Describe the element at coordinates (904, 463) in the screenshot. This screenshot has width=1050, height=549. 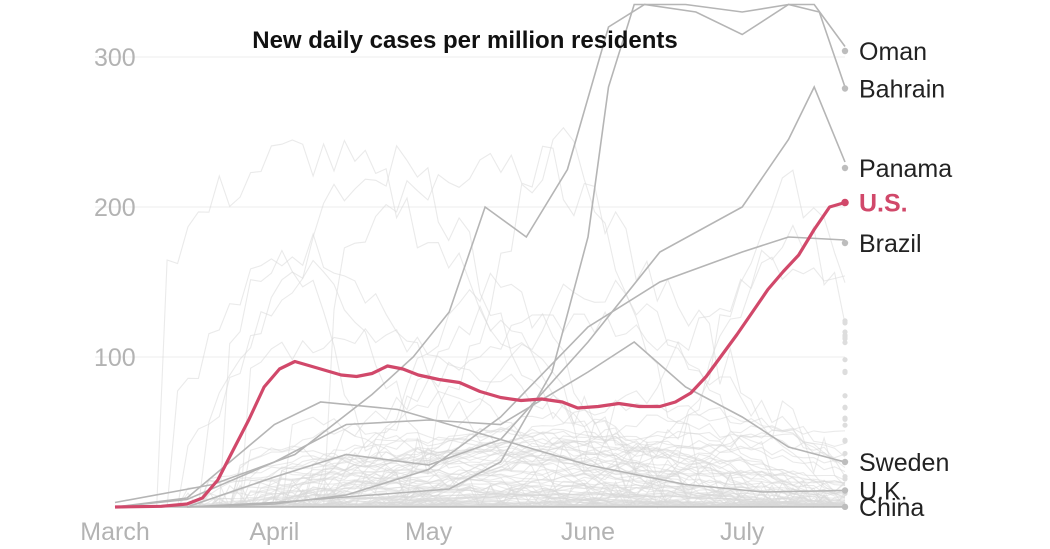
I see `series-label-sweden: Sweden` at that location.